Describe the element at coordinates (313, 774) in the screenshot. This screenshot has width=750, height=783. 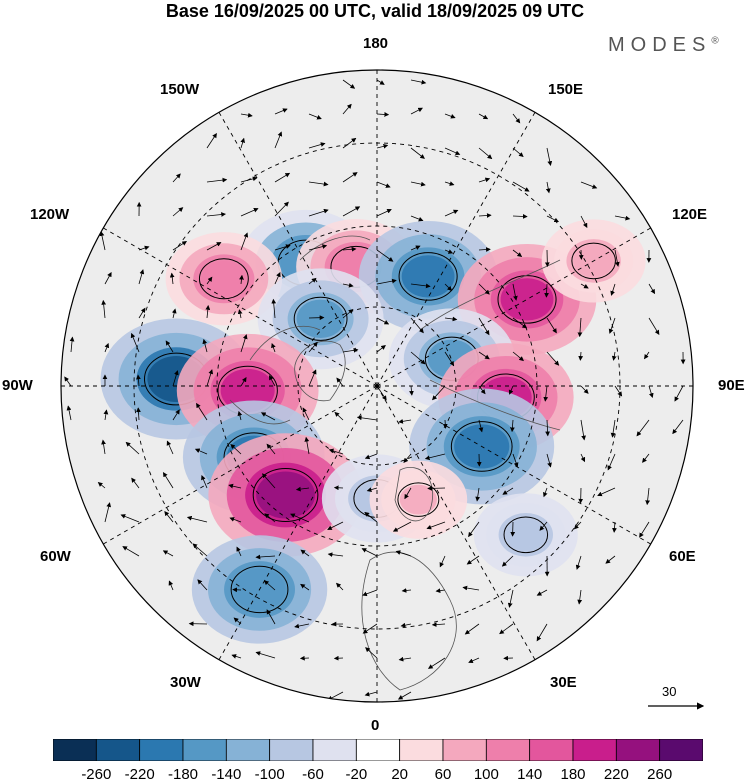
I see `colorbar-tick-label: -60` at that location.